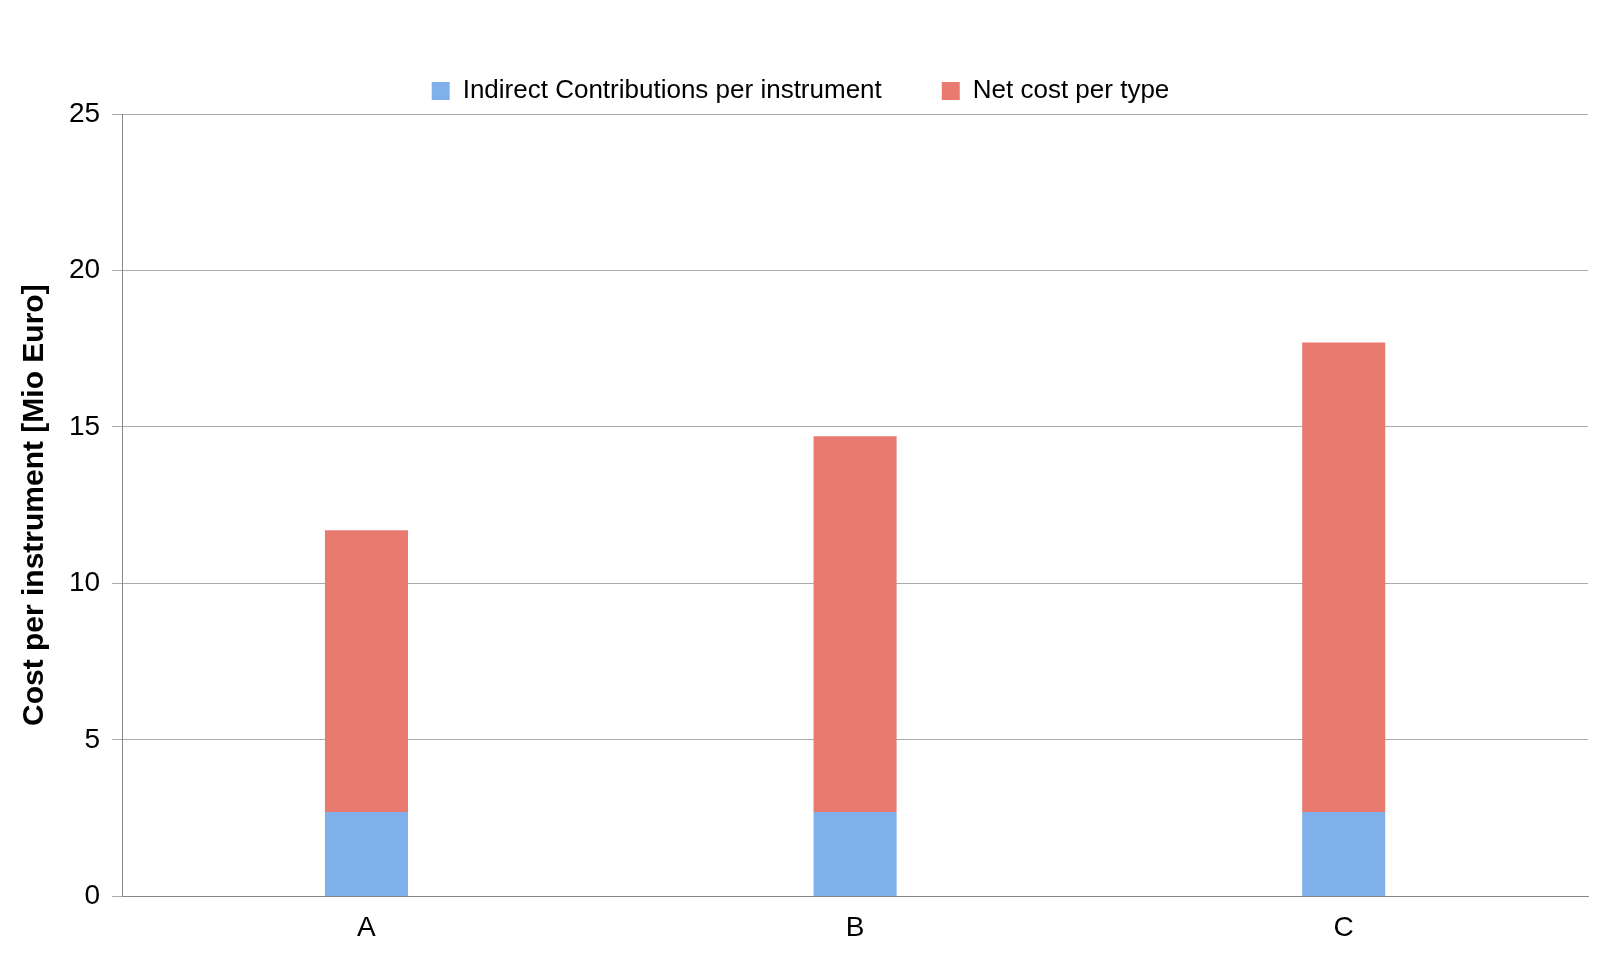  I want to click on x-tick-label: C, so click(1343, 926).